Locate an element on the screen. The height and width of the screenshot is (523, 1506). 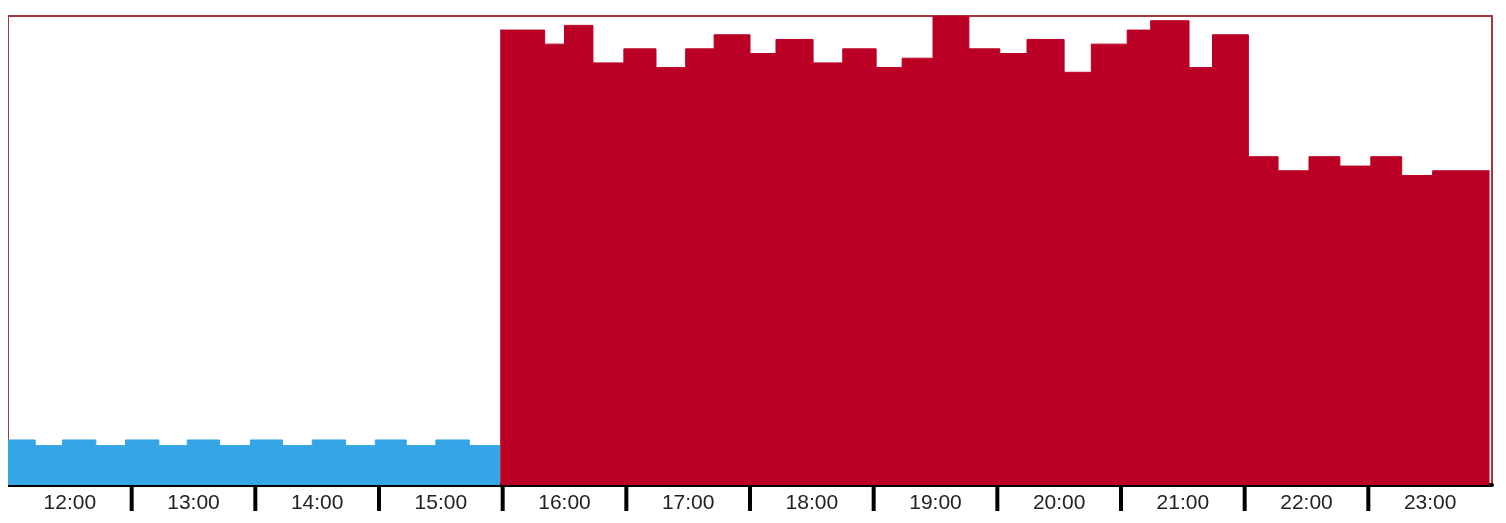
x-tick-label: 17:00 is located at coordinates (688, 501).